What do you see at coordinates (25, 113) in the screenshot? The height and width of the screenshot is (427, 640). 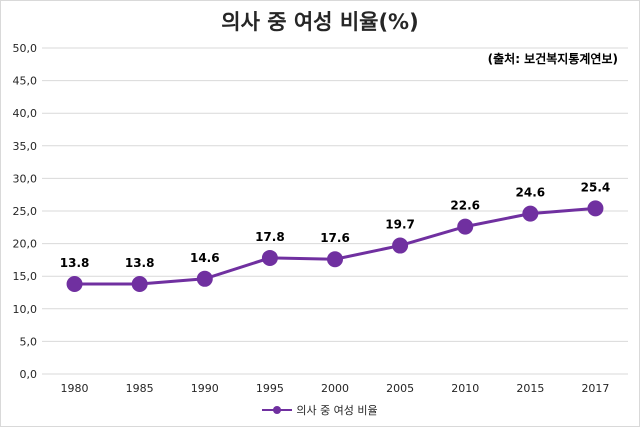 I see `y-tick-label: 40,0` at bounding box center [25, 113].